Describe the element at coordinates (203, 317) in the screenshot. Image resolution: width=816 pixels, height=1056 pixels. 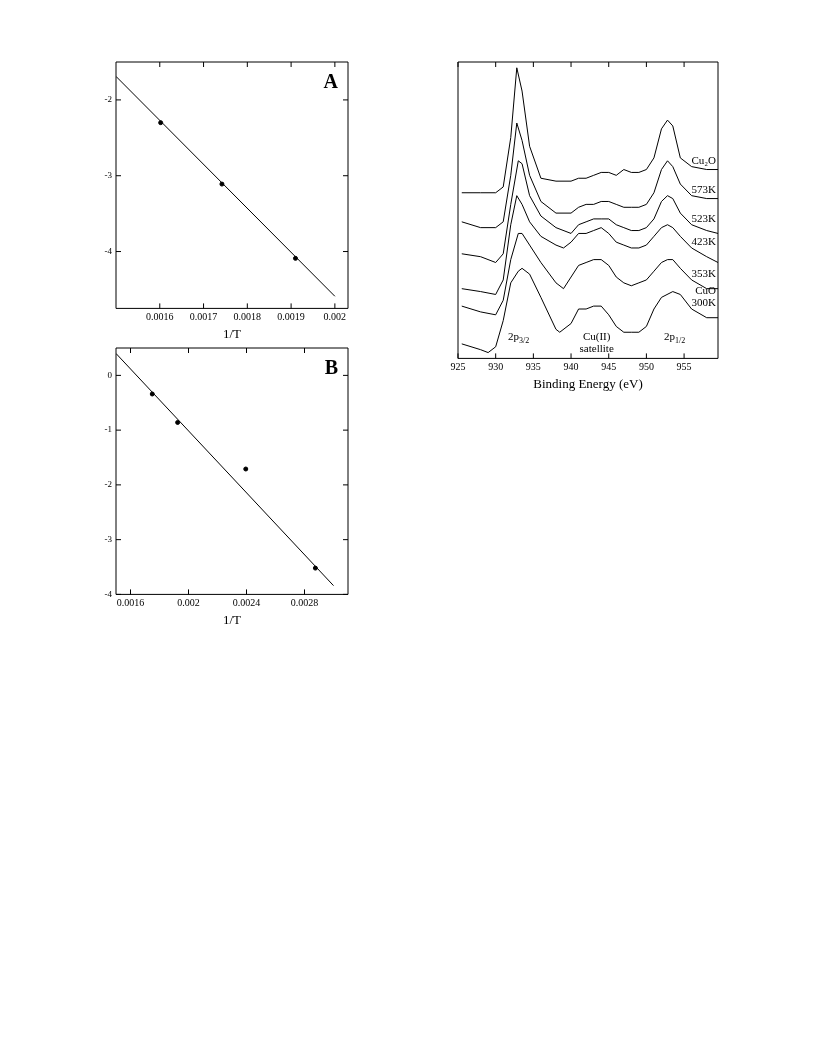
I see `x-tick-label: 0.0017` at that location.